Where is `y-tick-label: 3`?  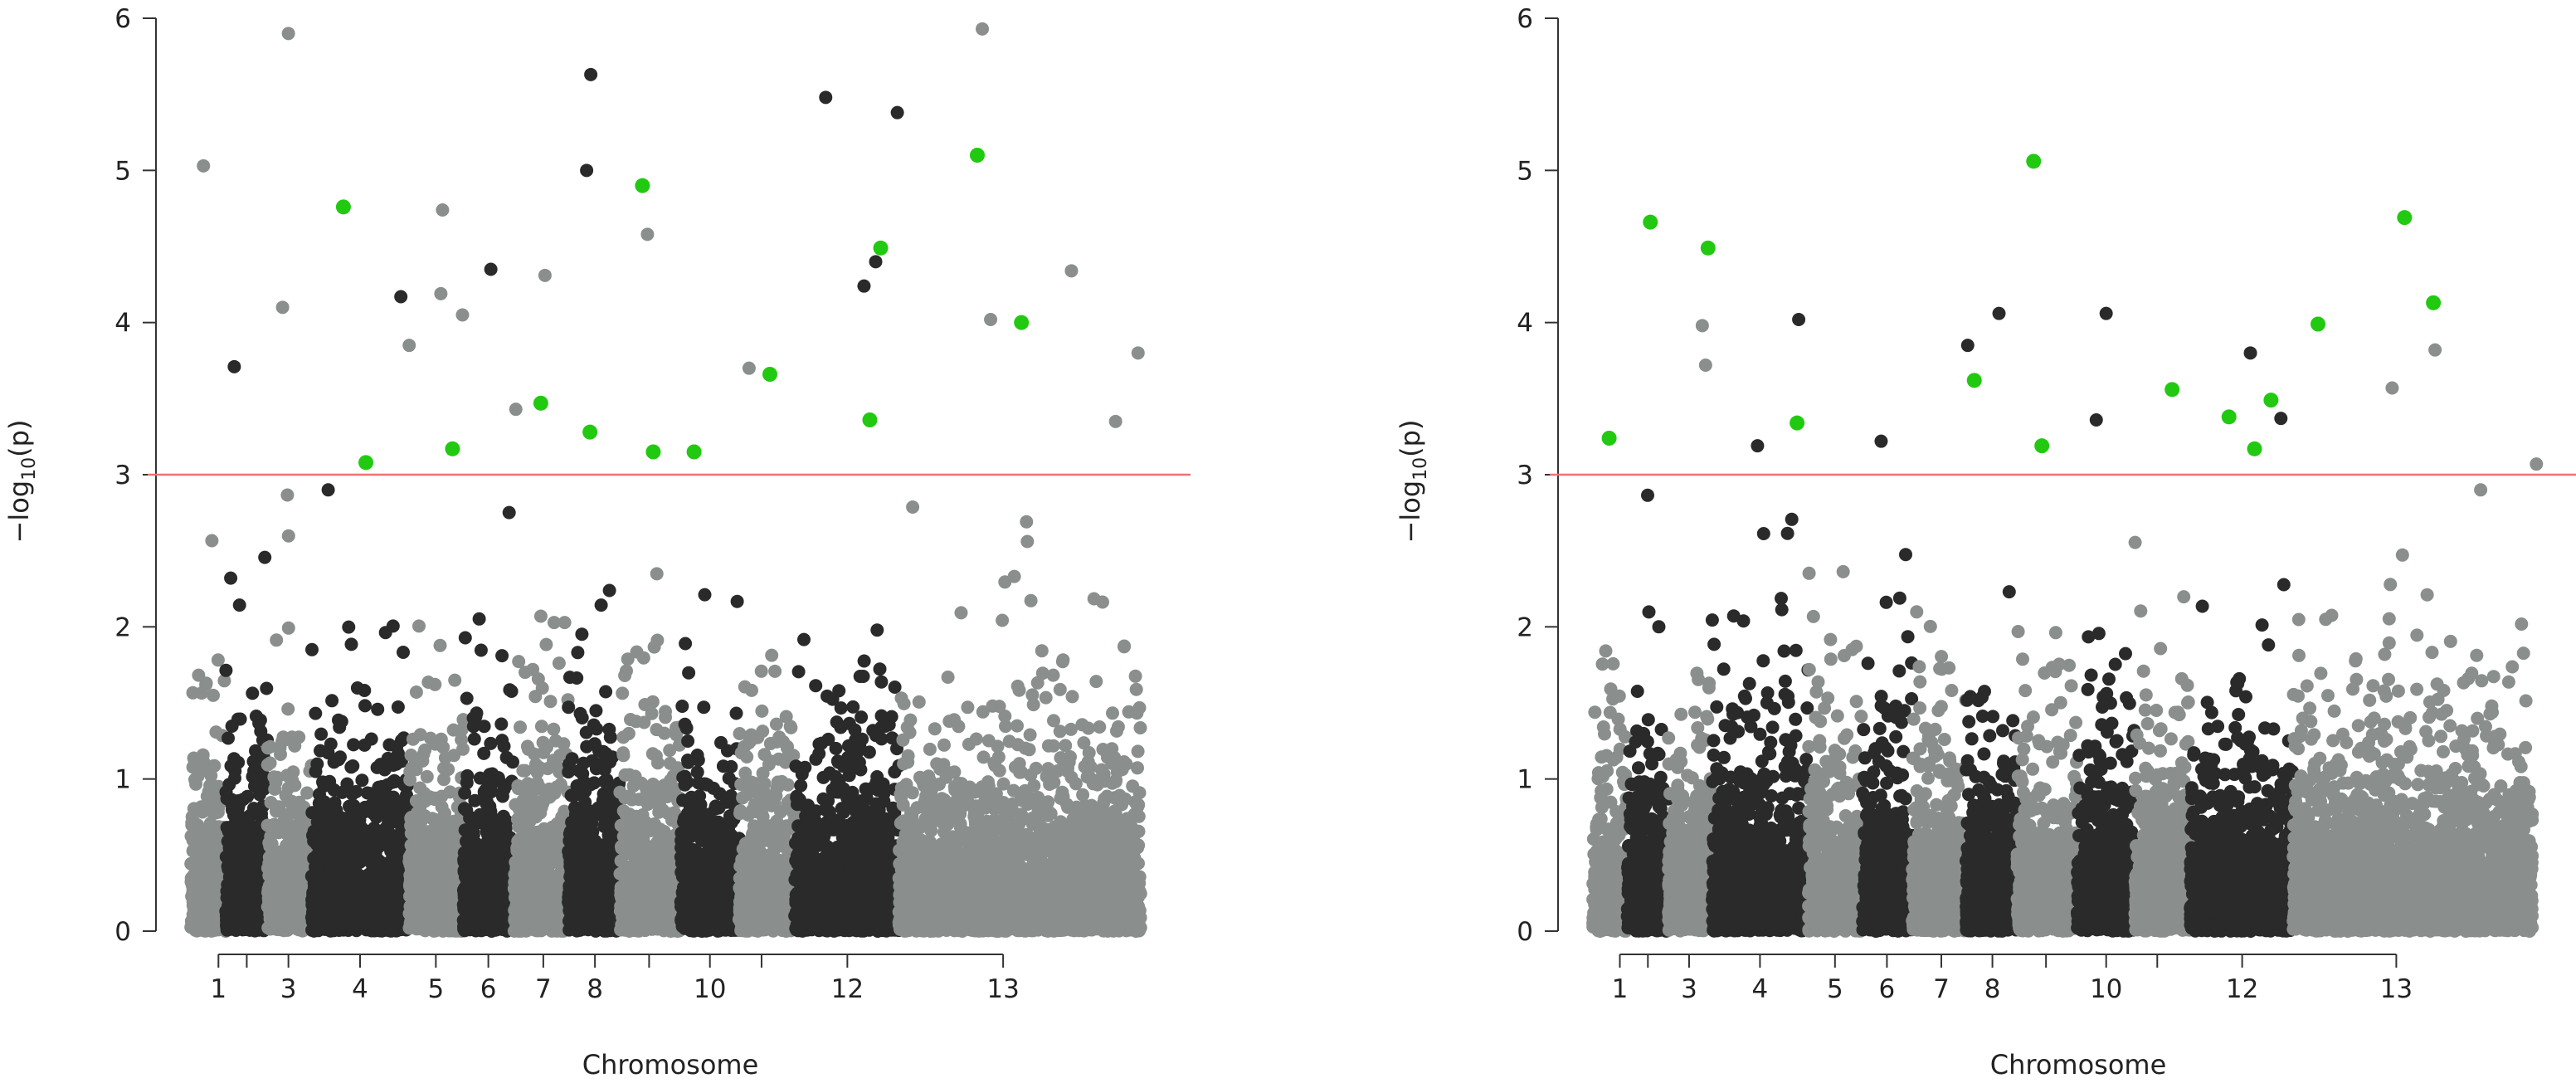
y-tick-label: 3 is located at coordinates (122, 476).